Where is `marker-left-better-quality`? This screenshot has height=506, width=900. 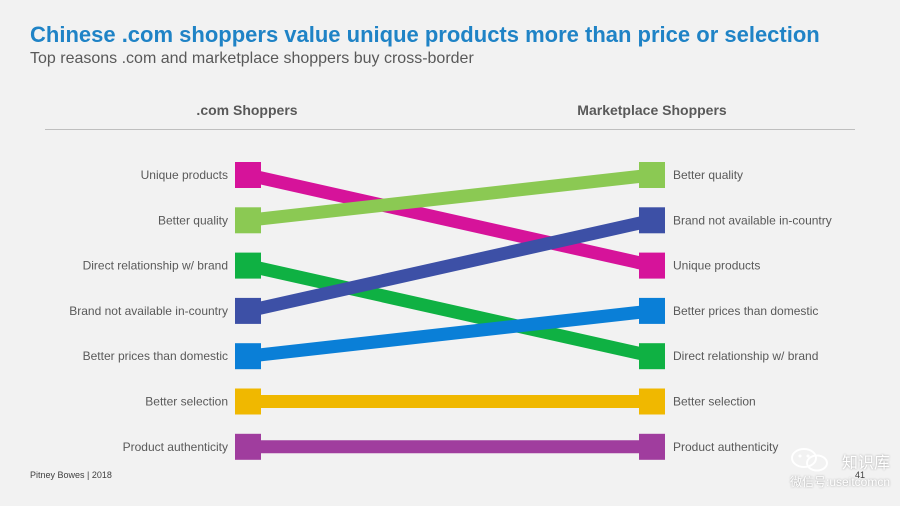 marker-left-better-quality is located at coordinates (248, 220).